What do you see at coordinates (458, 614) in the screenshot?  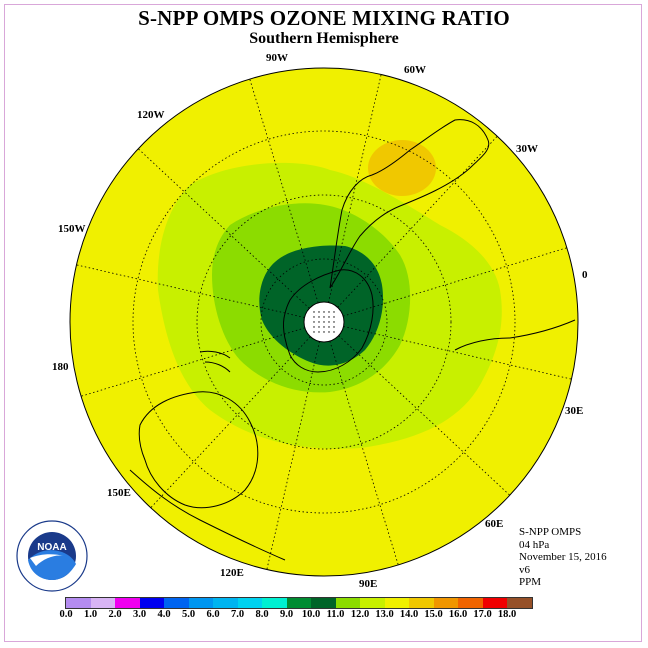 I see `colorbar-tick-label: 16.0` at bounding box center [458, 614].